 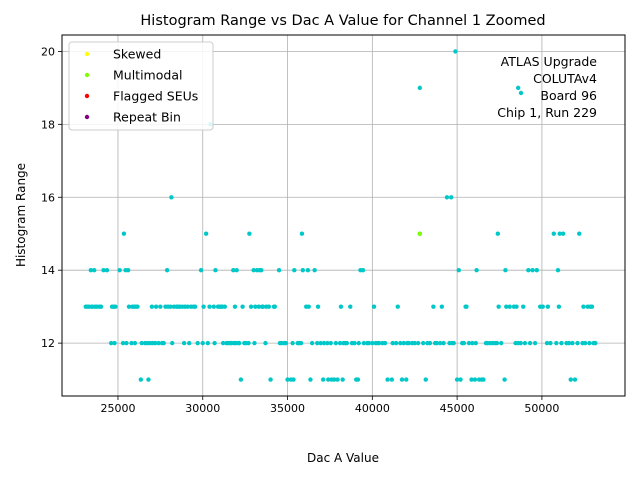 I want to click on x-tick-label: 40000, so click(x=372, y=408).